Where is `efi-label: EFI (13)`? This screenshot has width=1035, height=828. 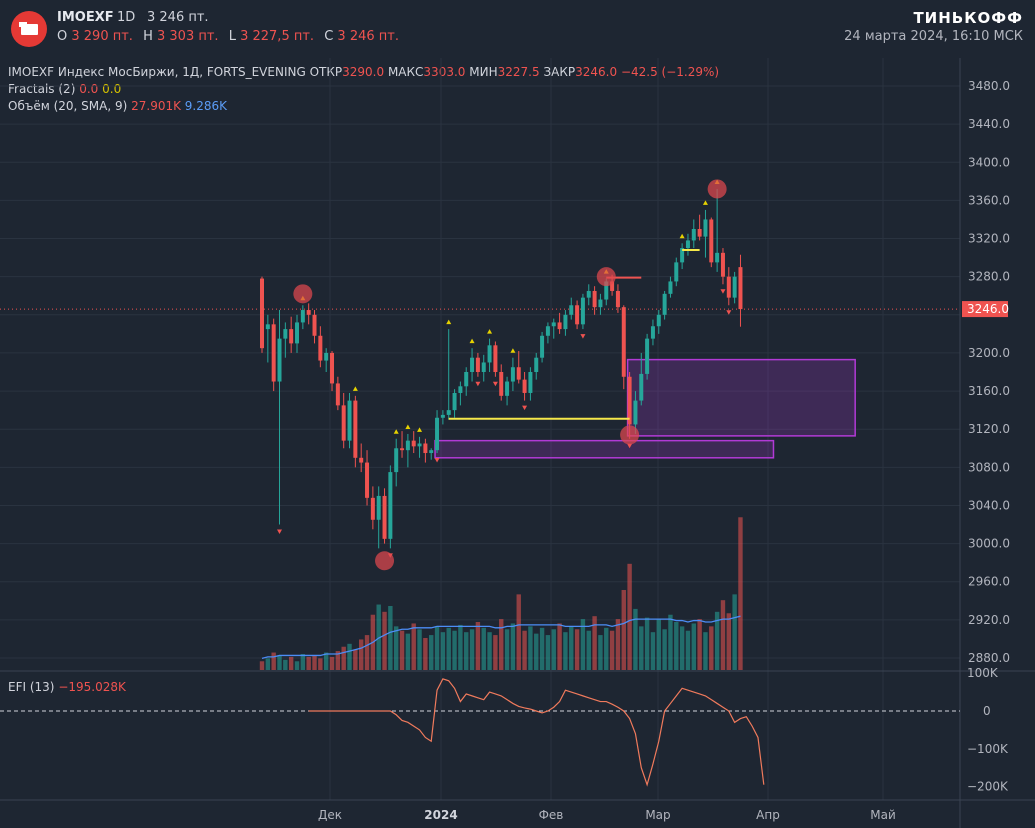 efi-label: EFI (13) is located at coordinates (31, 687).